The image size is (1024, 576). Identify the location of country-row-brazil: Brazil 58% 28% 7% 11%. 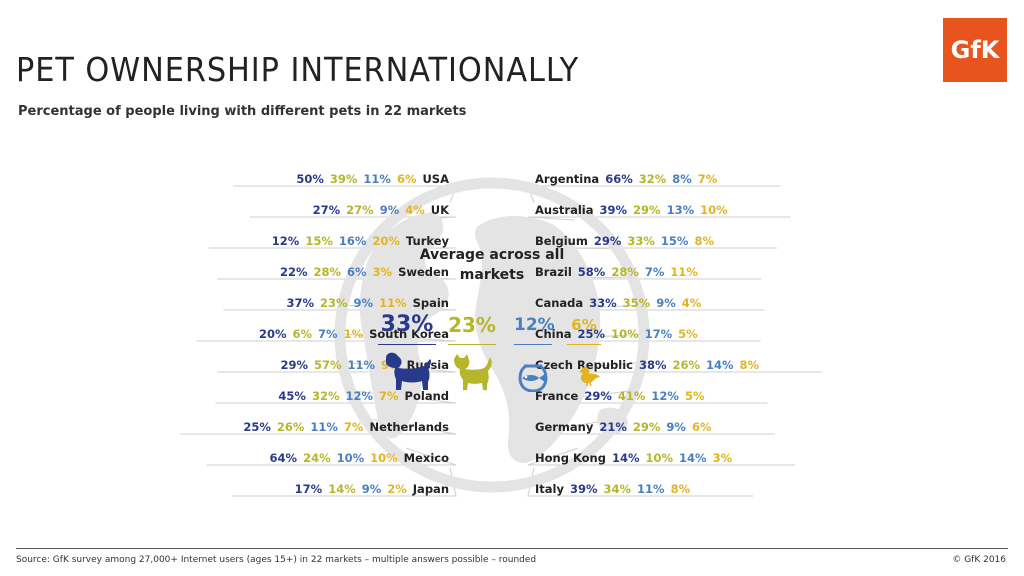
(616, 272).